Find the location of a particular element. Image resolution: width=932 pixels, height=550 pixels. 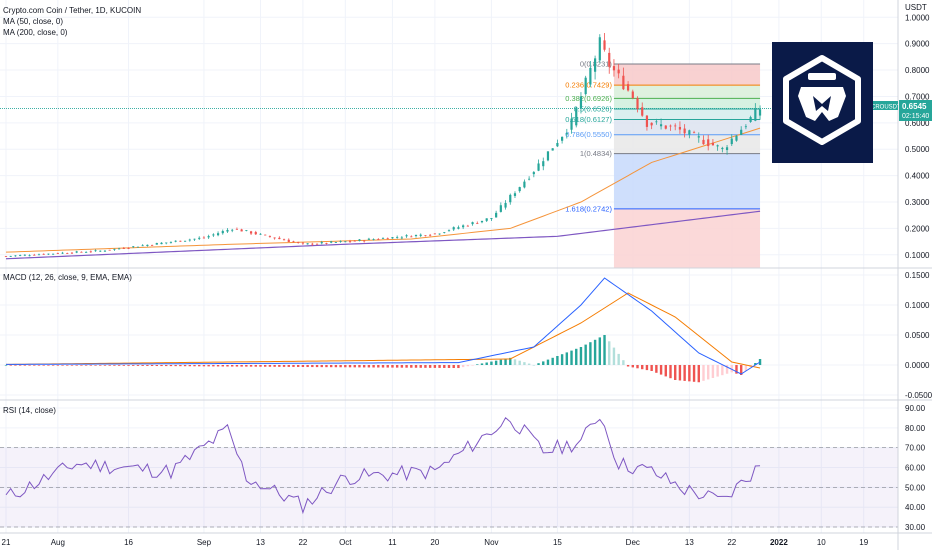

last-price-tag is located at coordinates (915, 110).